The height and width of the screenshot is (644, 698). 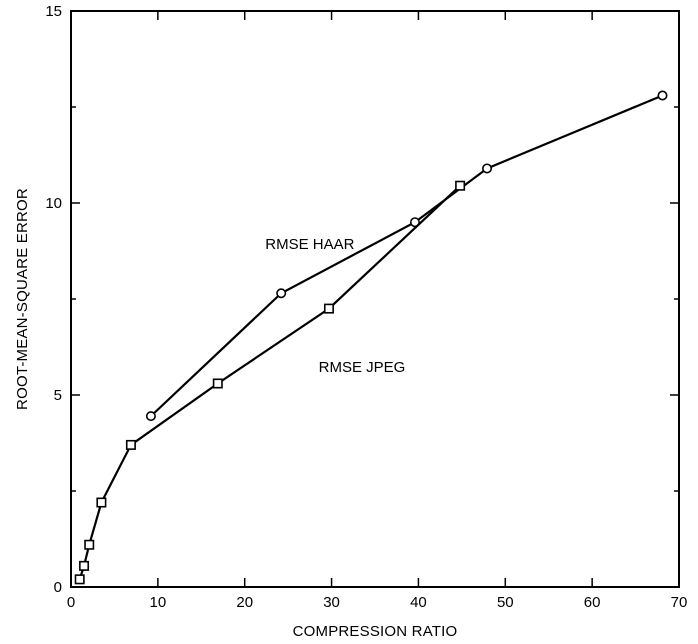 What do you see at coordinates (58, 395) in the screenshot?
I see `y-tick-label: 5` at bounding box center [58, 395].